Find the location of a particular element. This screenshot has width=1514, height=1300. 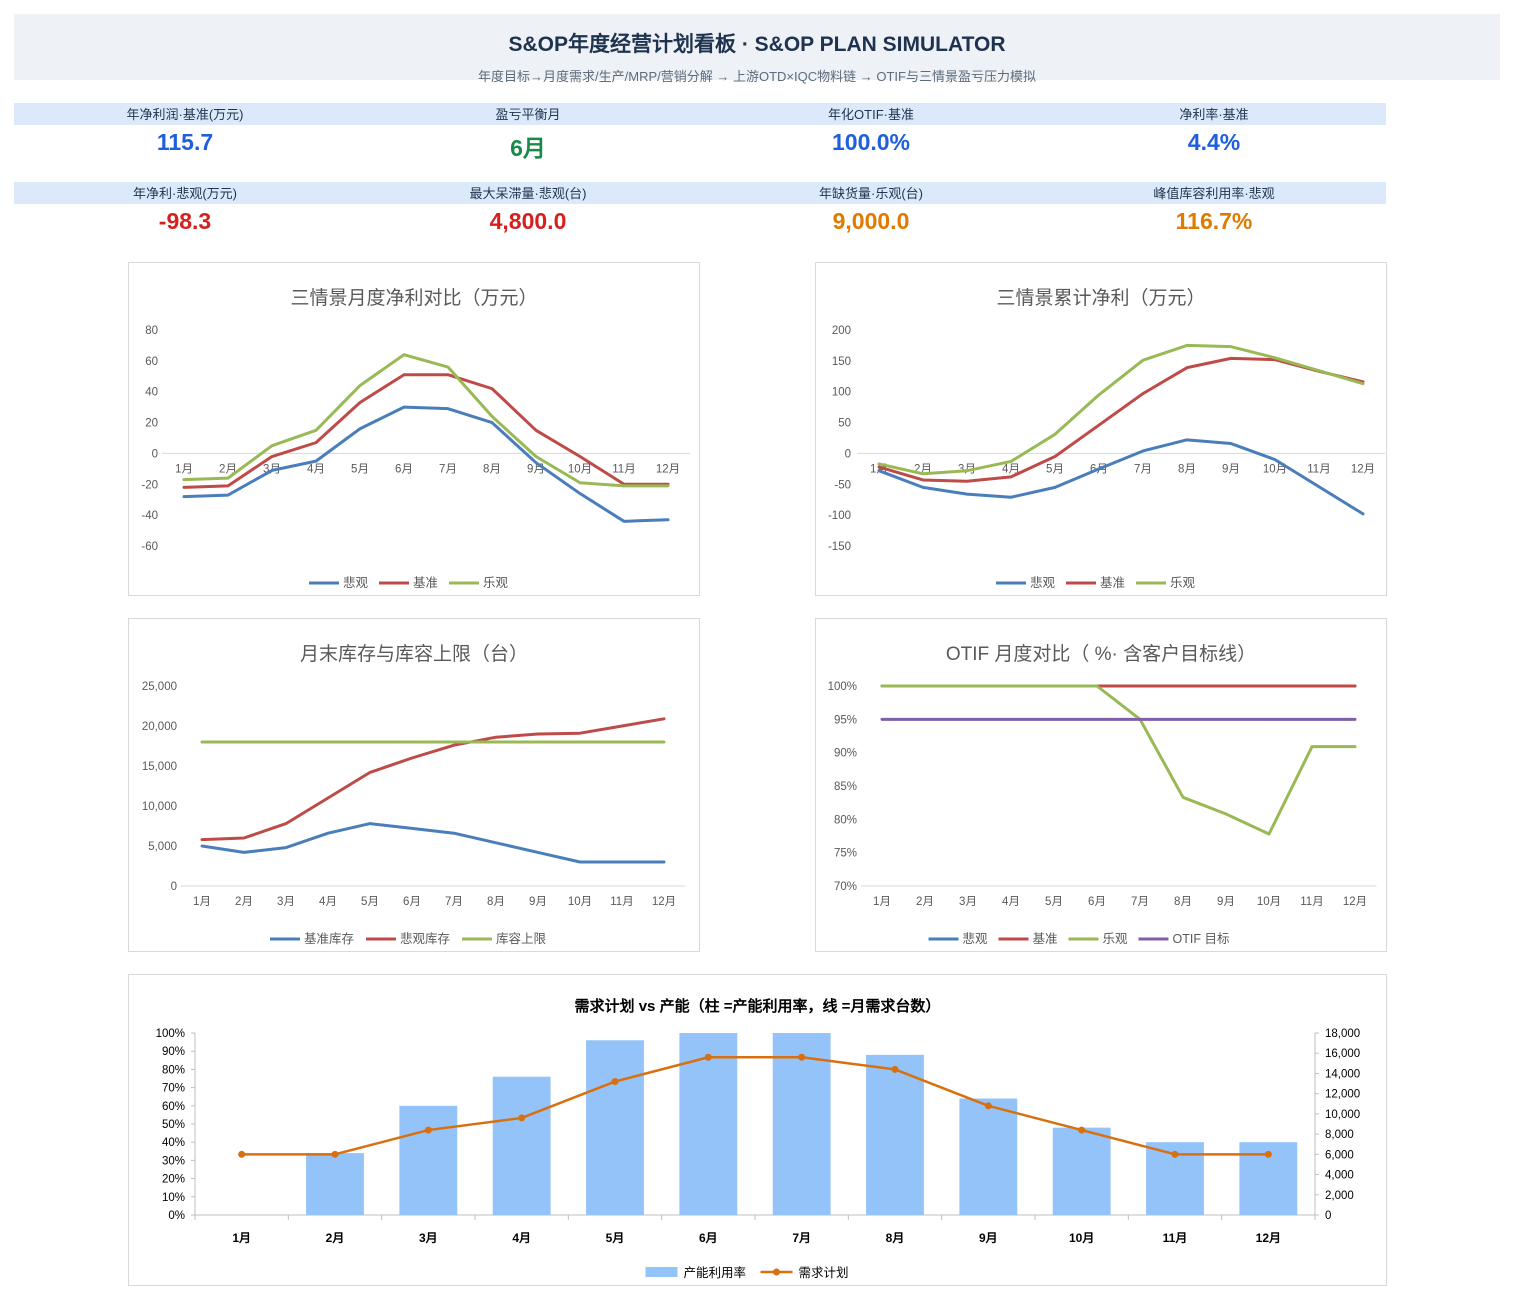

y-tick-label: -60 is located at coordinates (149, 547).